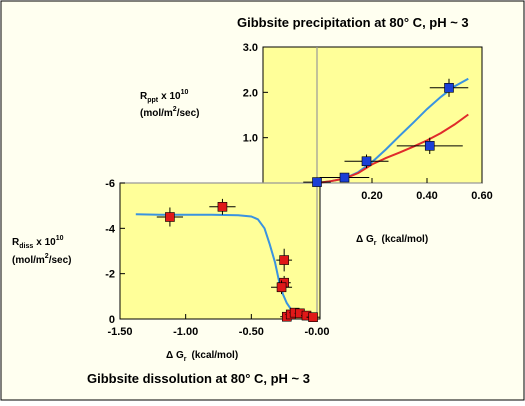  What do you see at coordinates (119, 332) in the screenshot?
I see `dissolution-xtick-label: -1.50` at bounding box center [119, 332].